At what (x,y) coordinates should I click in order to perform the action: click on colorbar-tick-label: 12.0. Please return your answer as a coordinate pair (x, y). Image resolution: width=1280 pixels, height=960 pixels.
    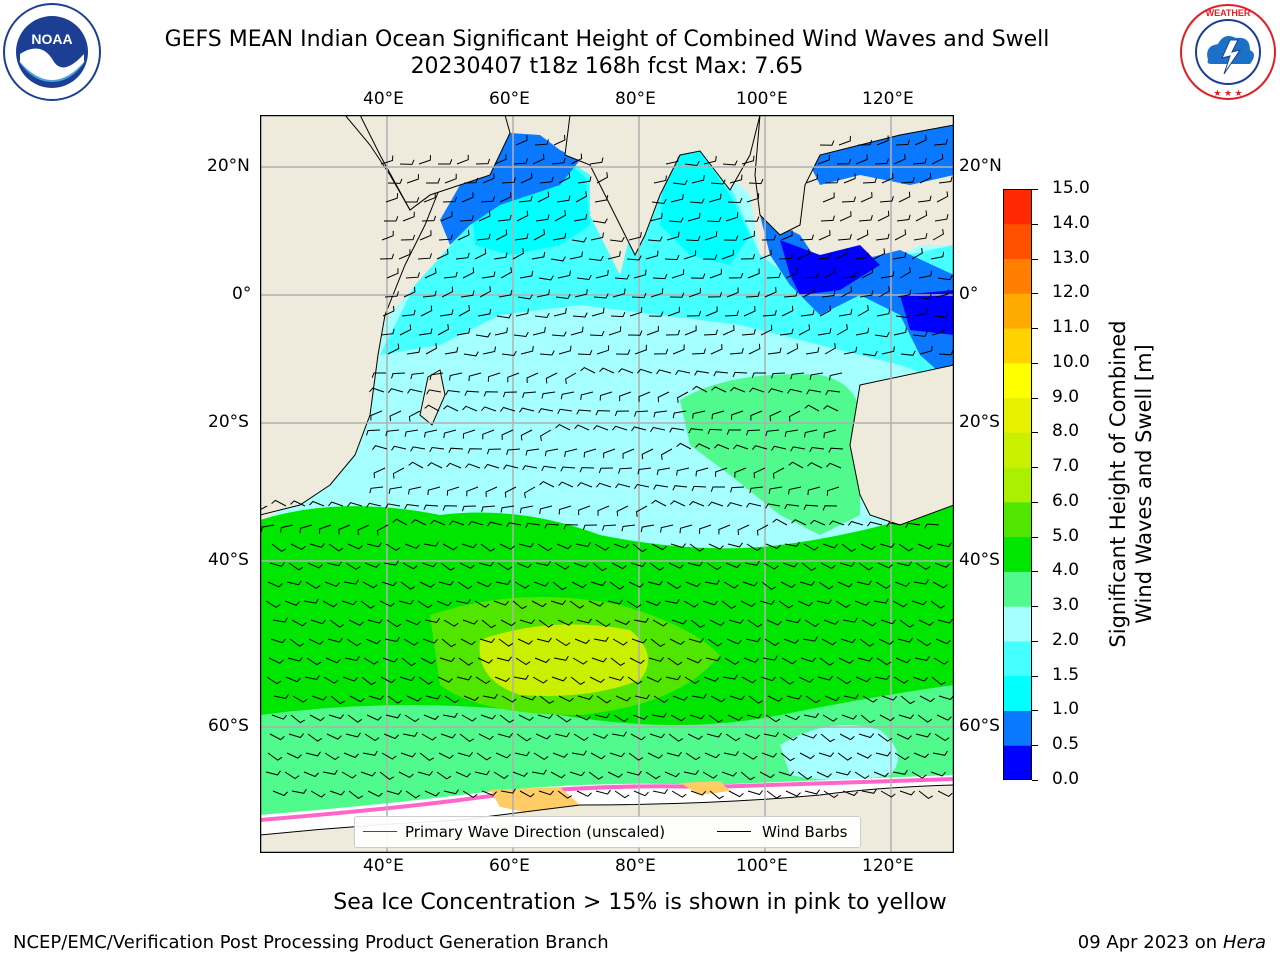
    Looking at the image, I should click on (1071, 292).